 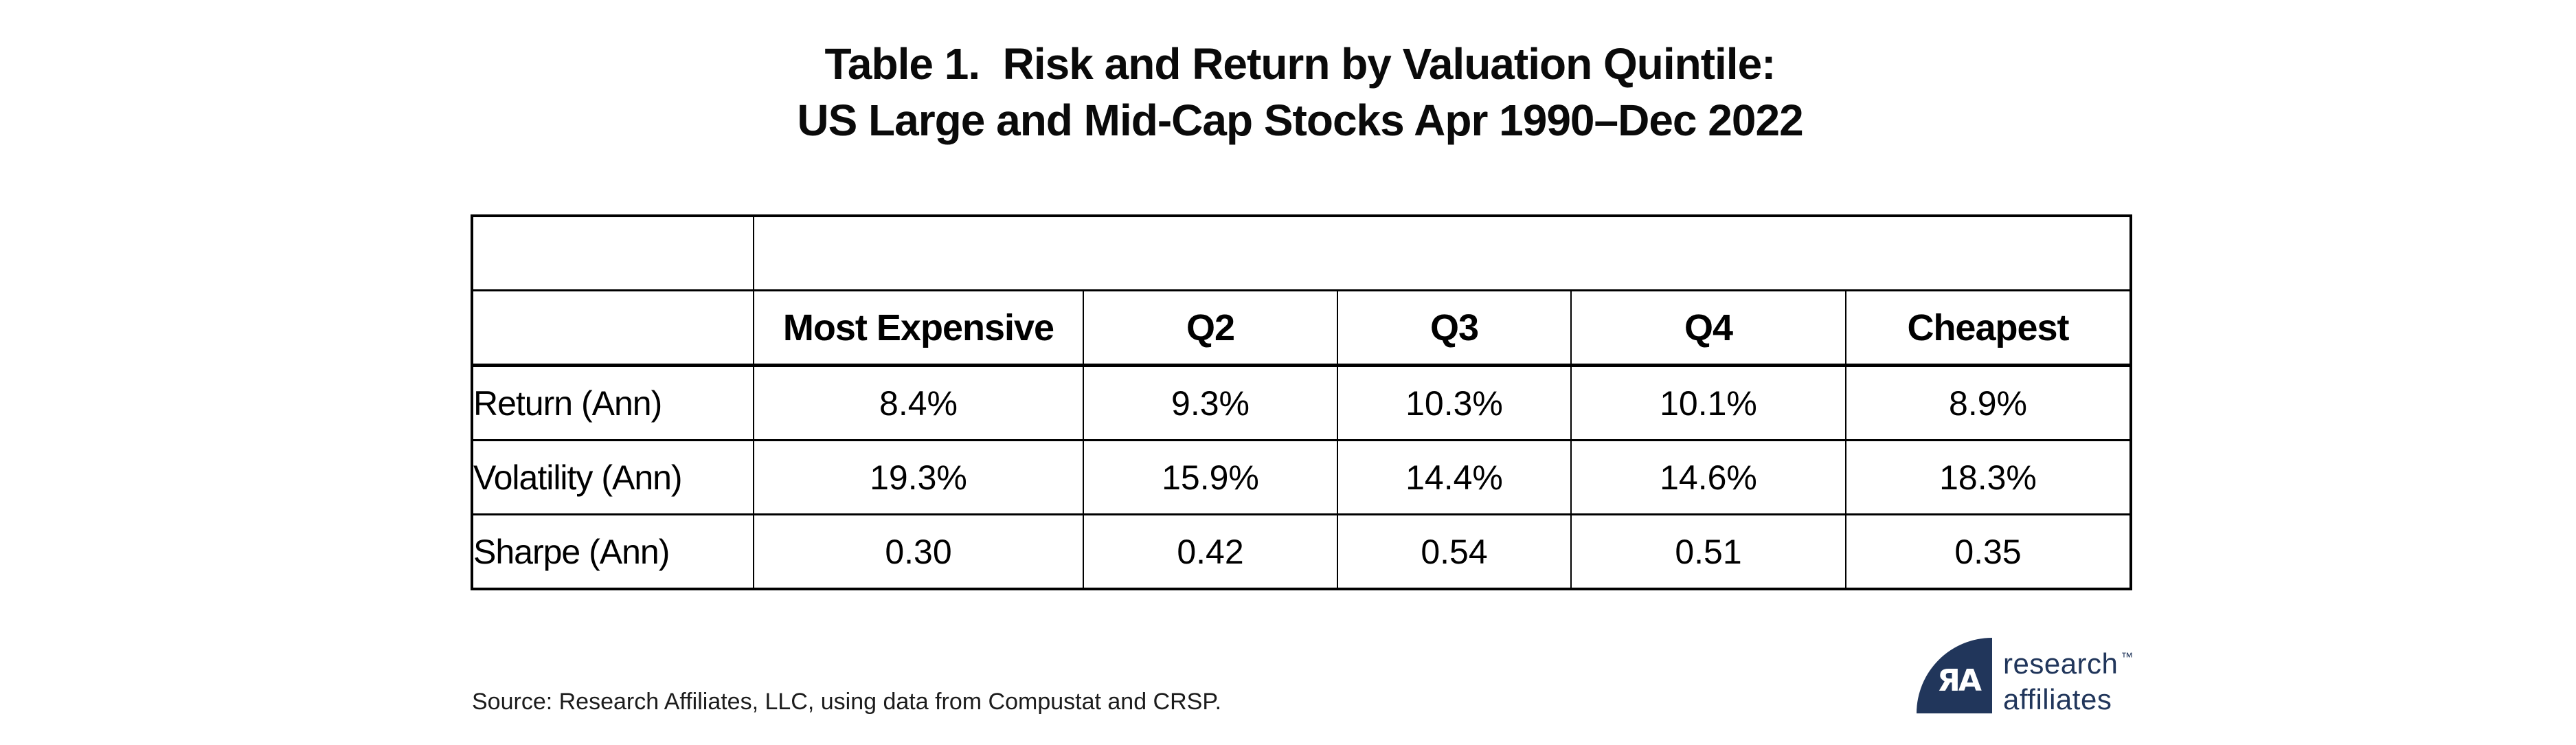 I want to click on logo-wordmark-line1: research ™, so click(x=2068, y=663).